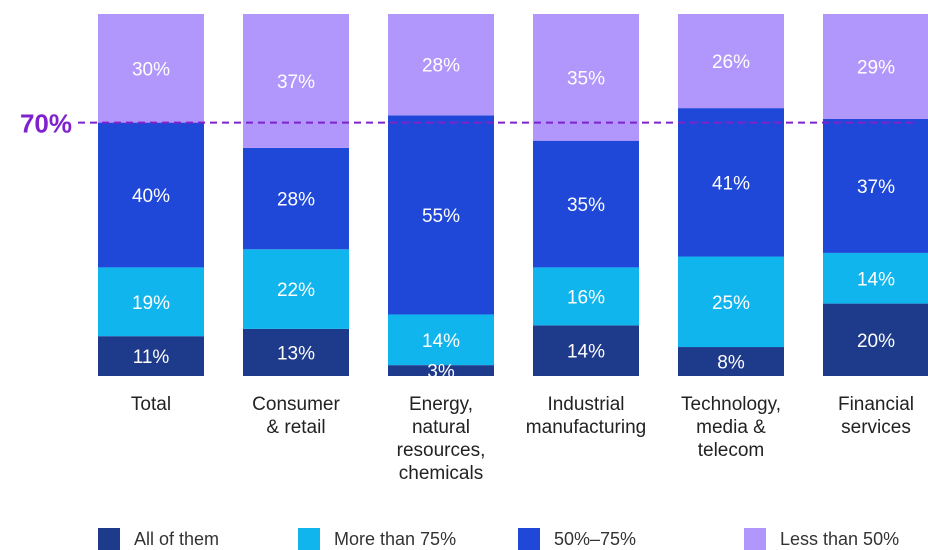 The width and height of the screenshot is (928, 550). I want to click on legend-label: Less than 50%, so click(840, 538).